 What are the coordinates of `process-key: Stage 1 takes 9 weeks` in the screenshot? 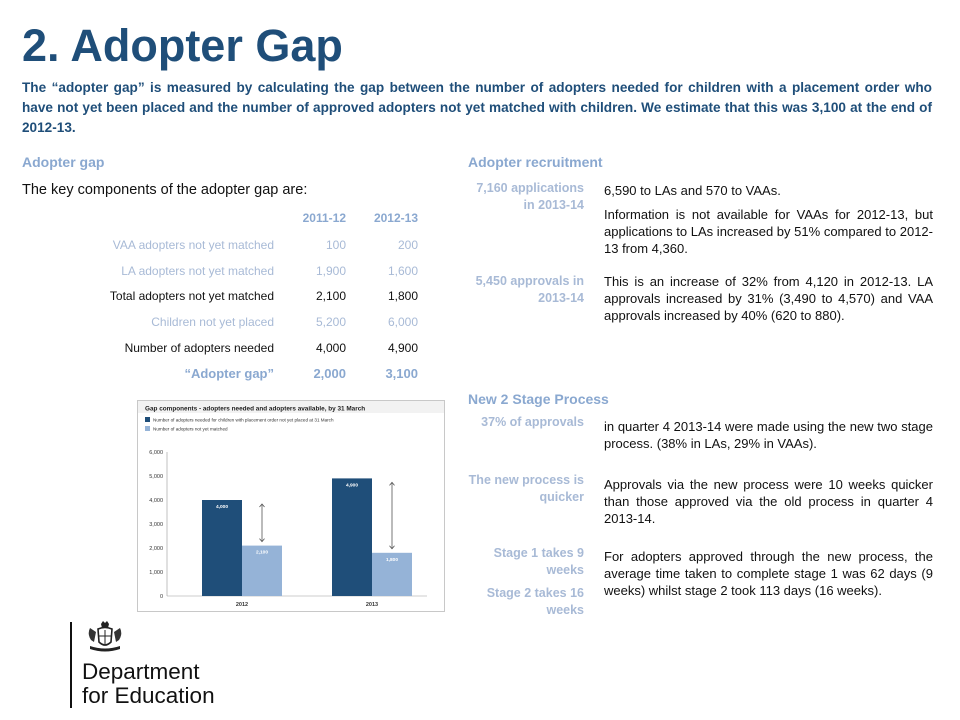 It's located at (538, 561).